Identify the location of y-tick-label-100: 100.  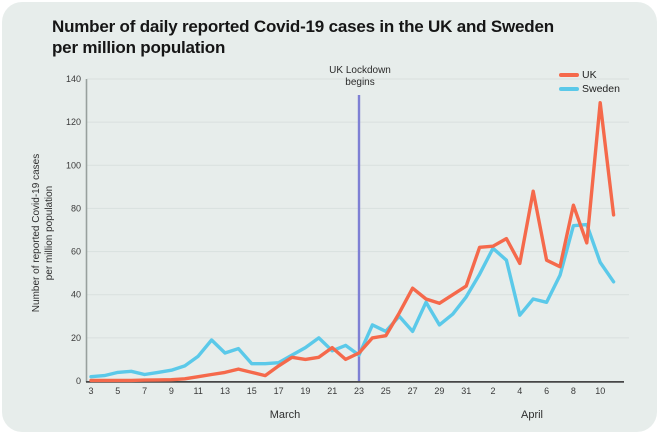
(73, 165).